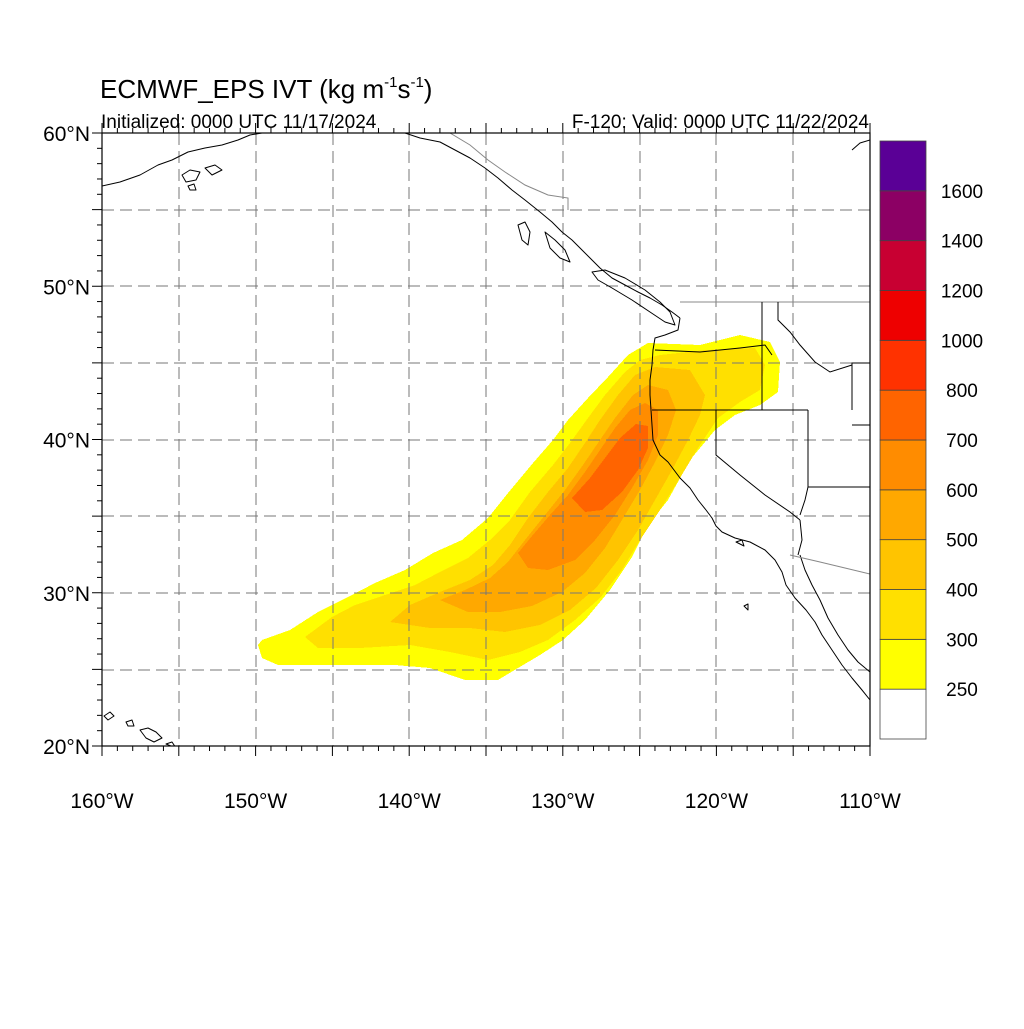 This screenshot has height=1029, width=1024. I want to click on wy-ut-border, so click(860, 394).